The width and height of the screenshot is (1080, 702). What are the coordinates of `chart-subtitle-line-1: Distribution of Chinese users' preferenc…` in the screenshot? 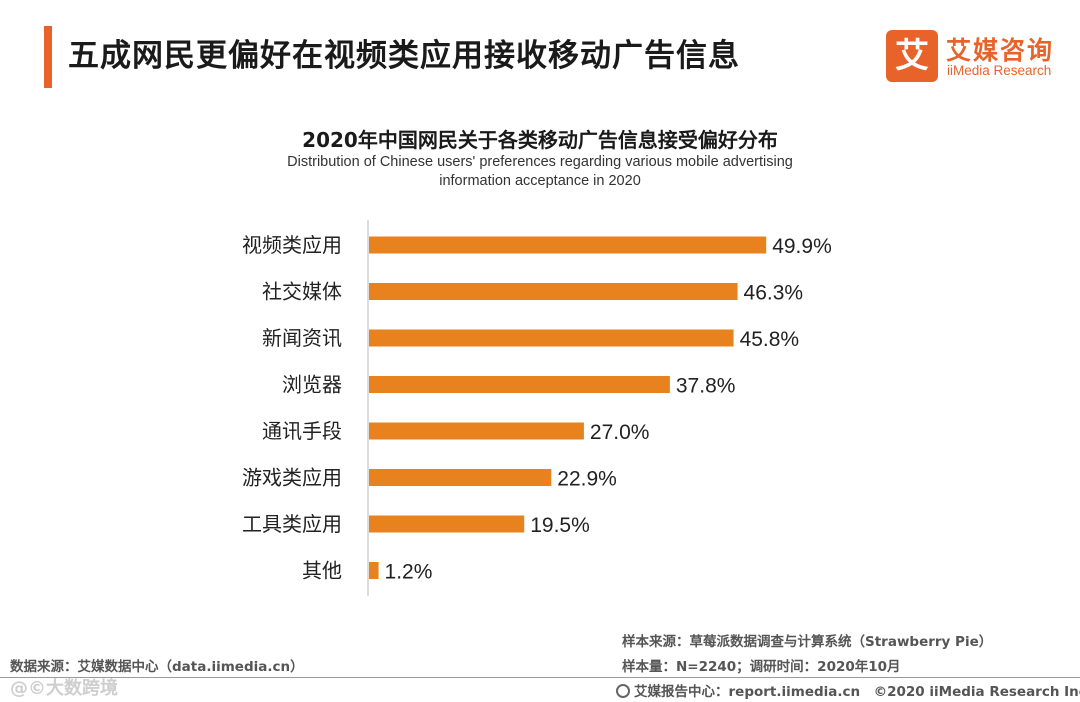 It's located at (540, 162).